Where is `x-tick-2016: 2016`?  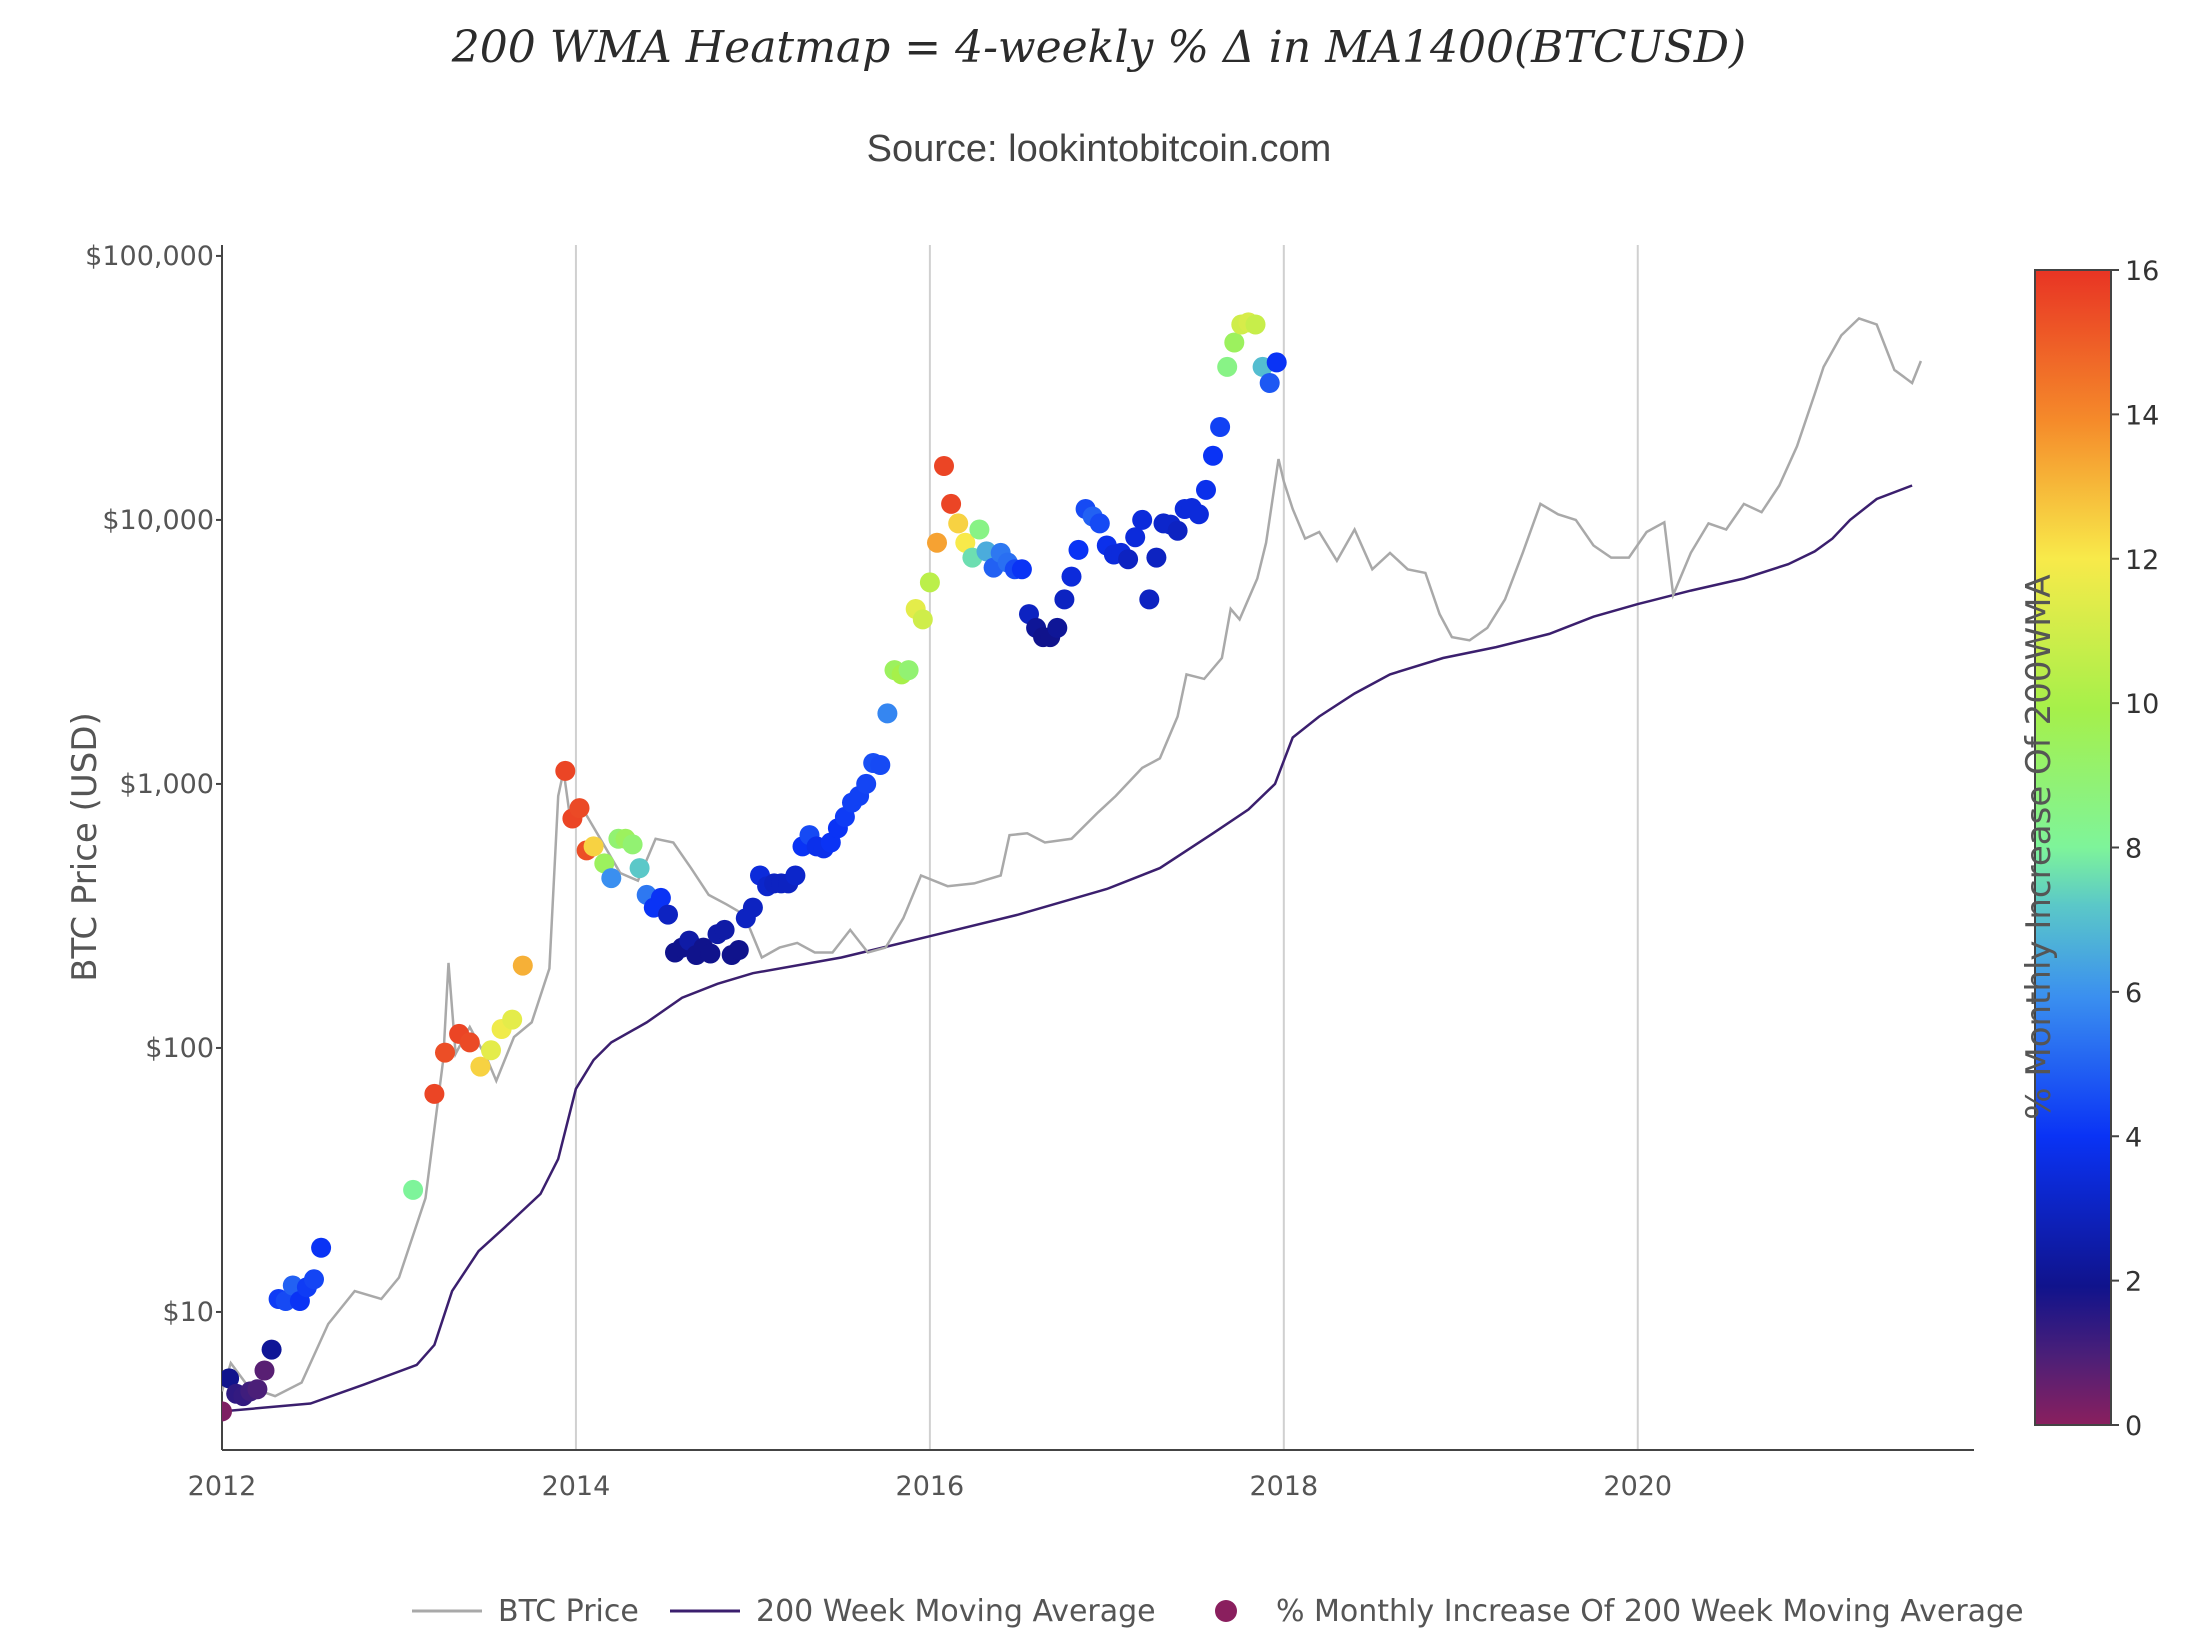 x-tick-2016: 2016 is located at coordinates (930, 1486).